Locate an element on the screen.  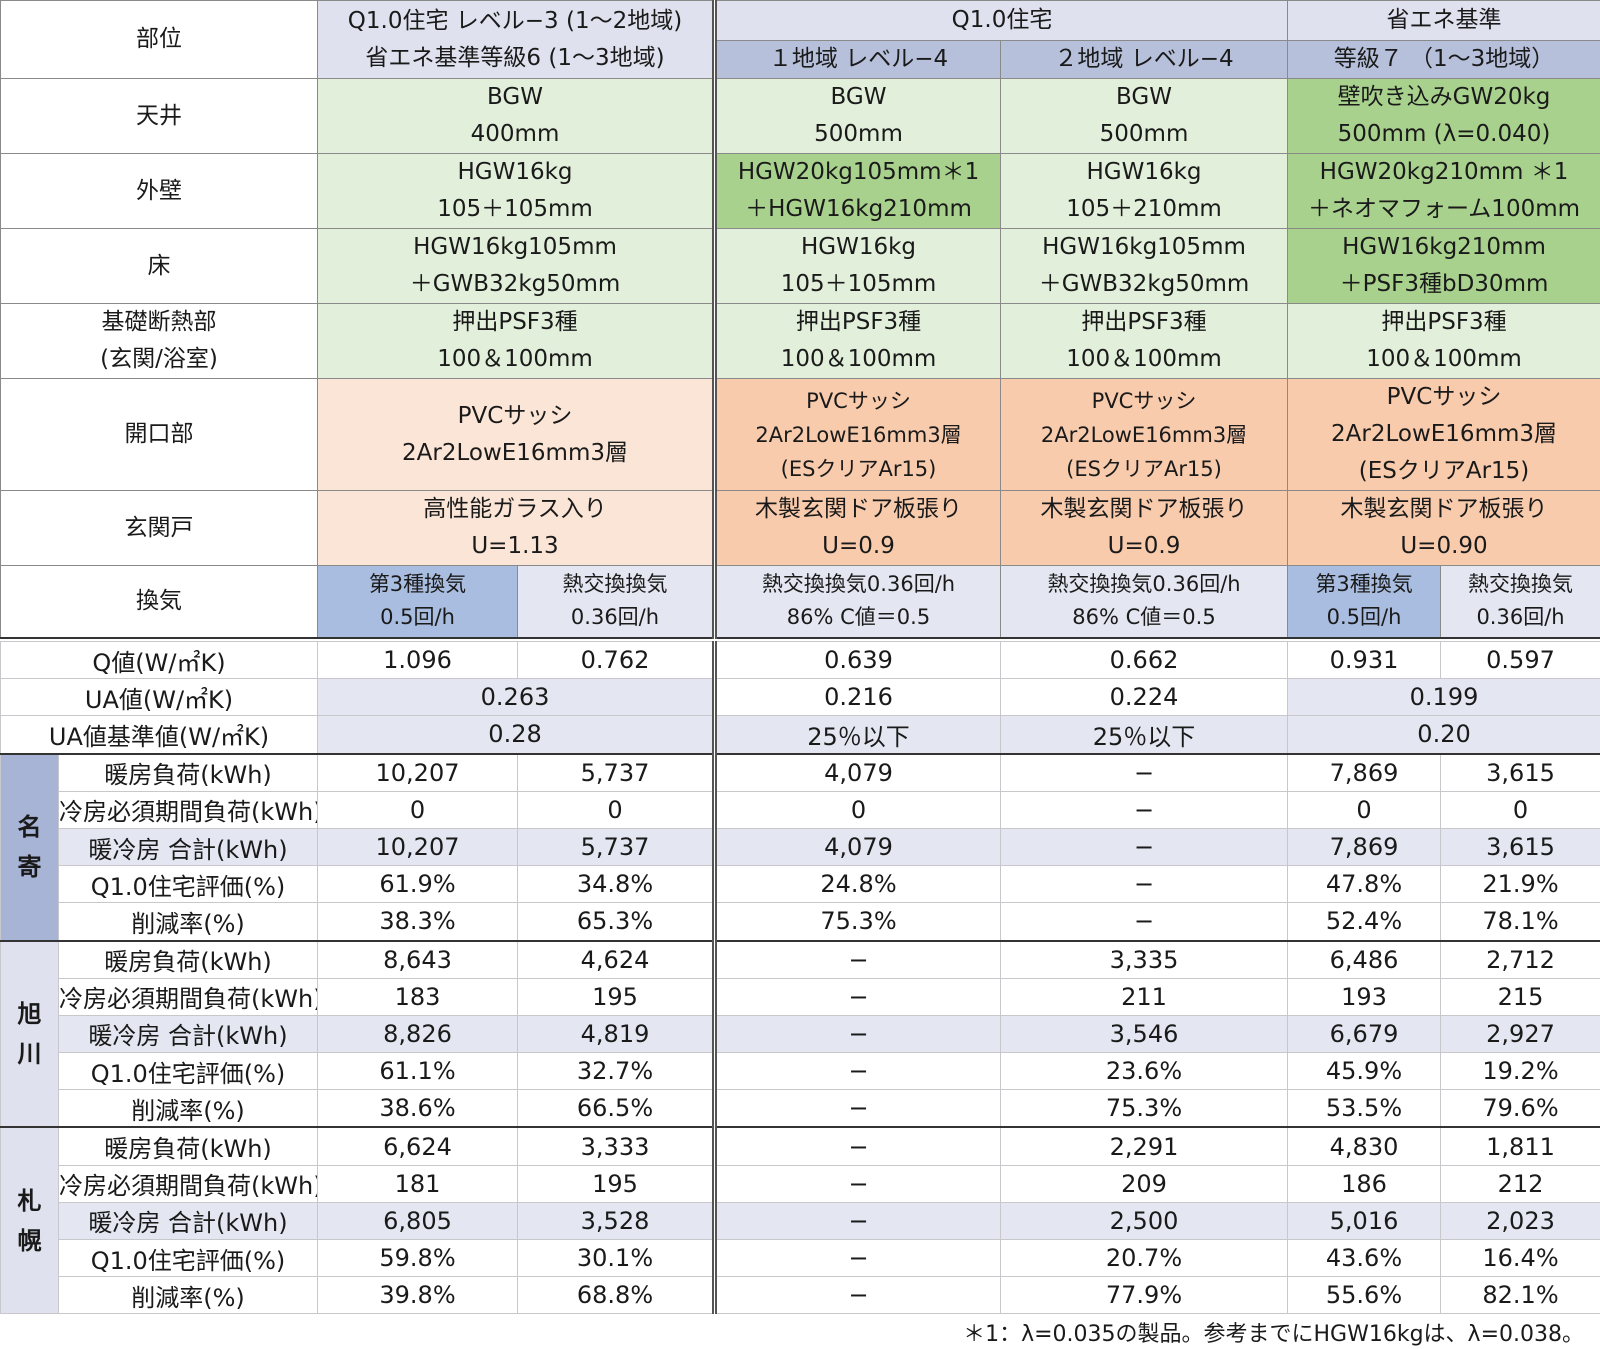
metric-label: 冷房必須期間負荷(kWh) is located at coordinates (188, 996).